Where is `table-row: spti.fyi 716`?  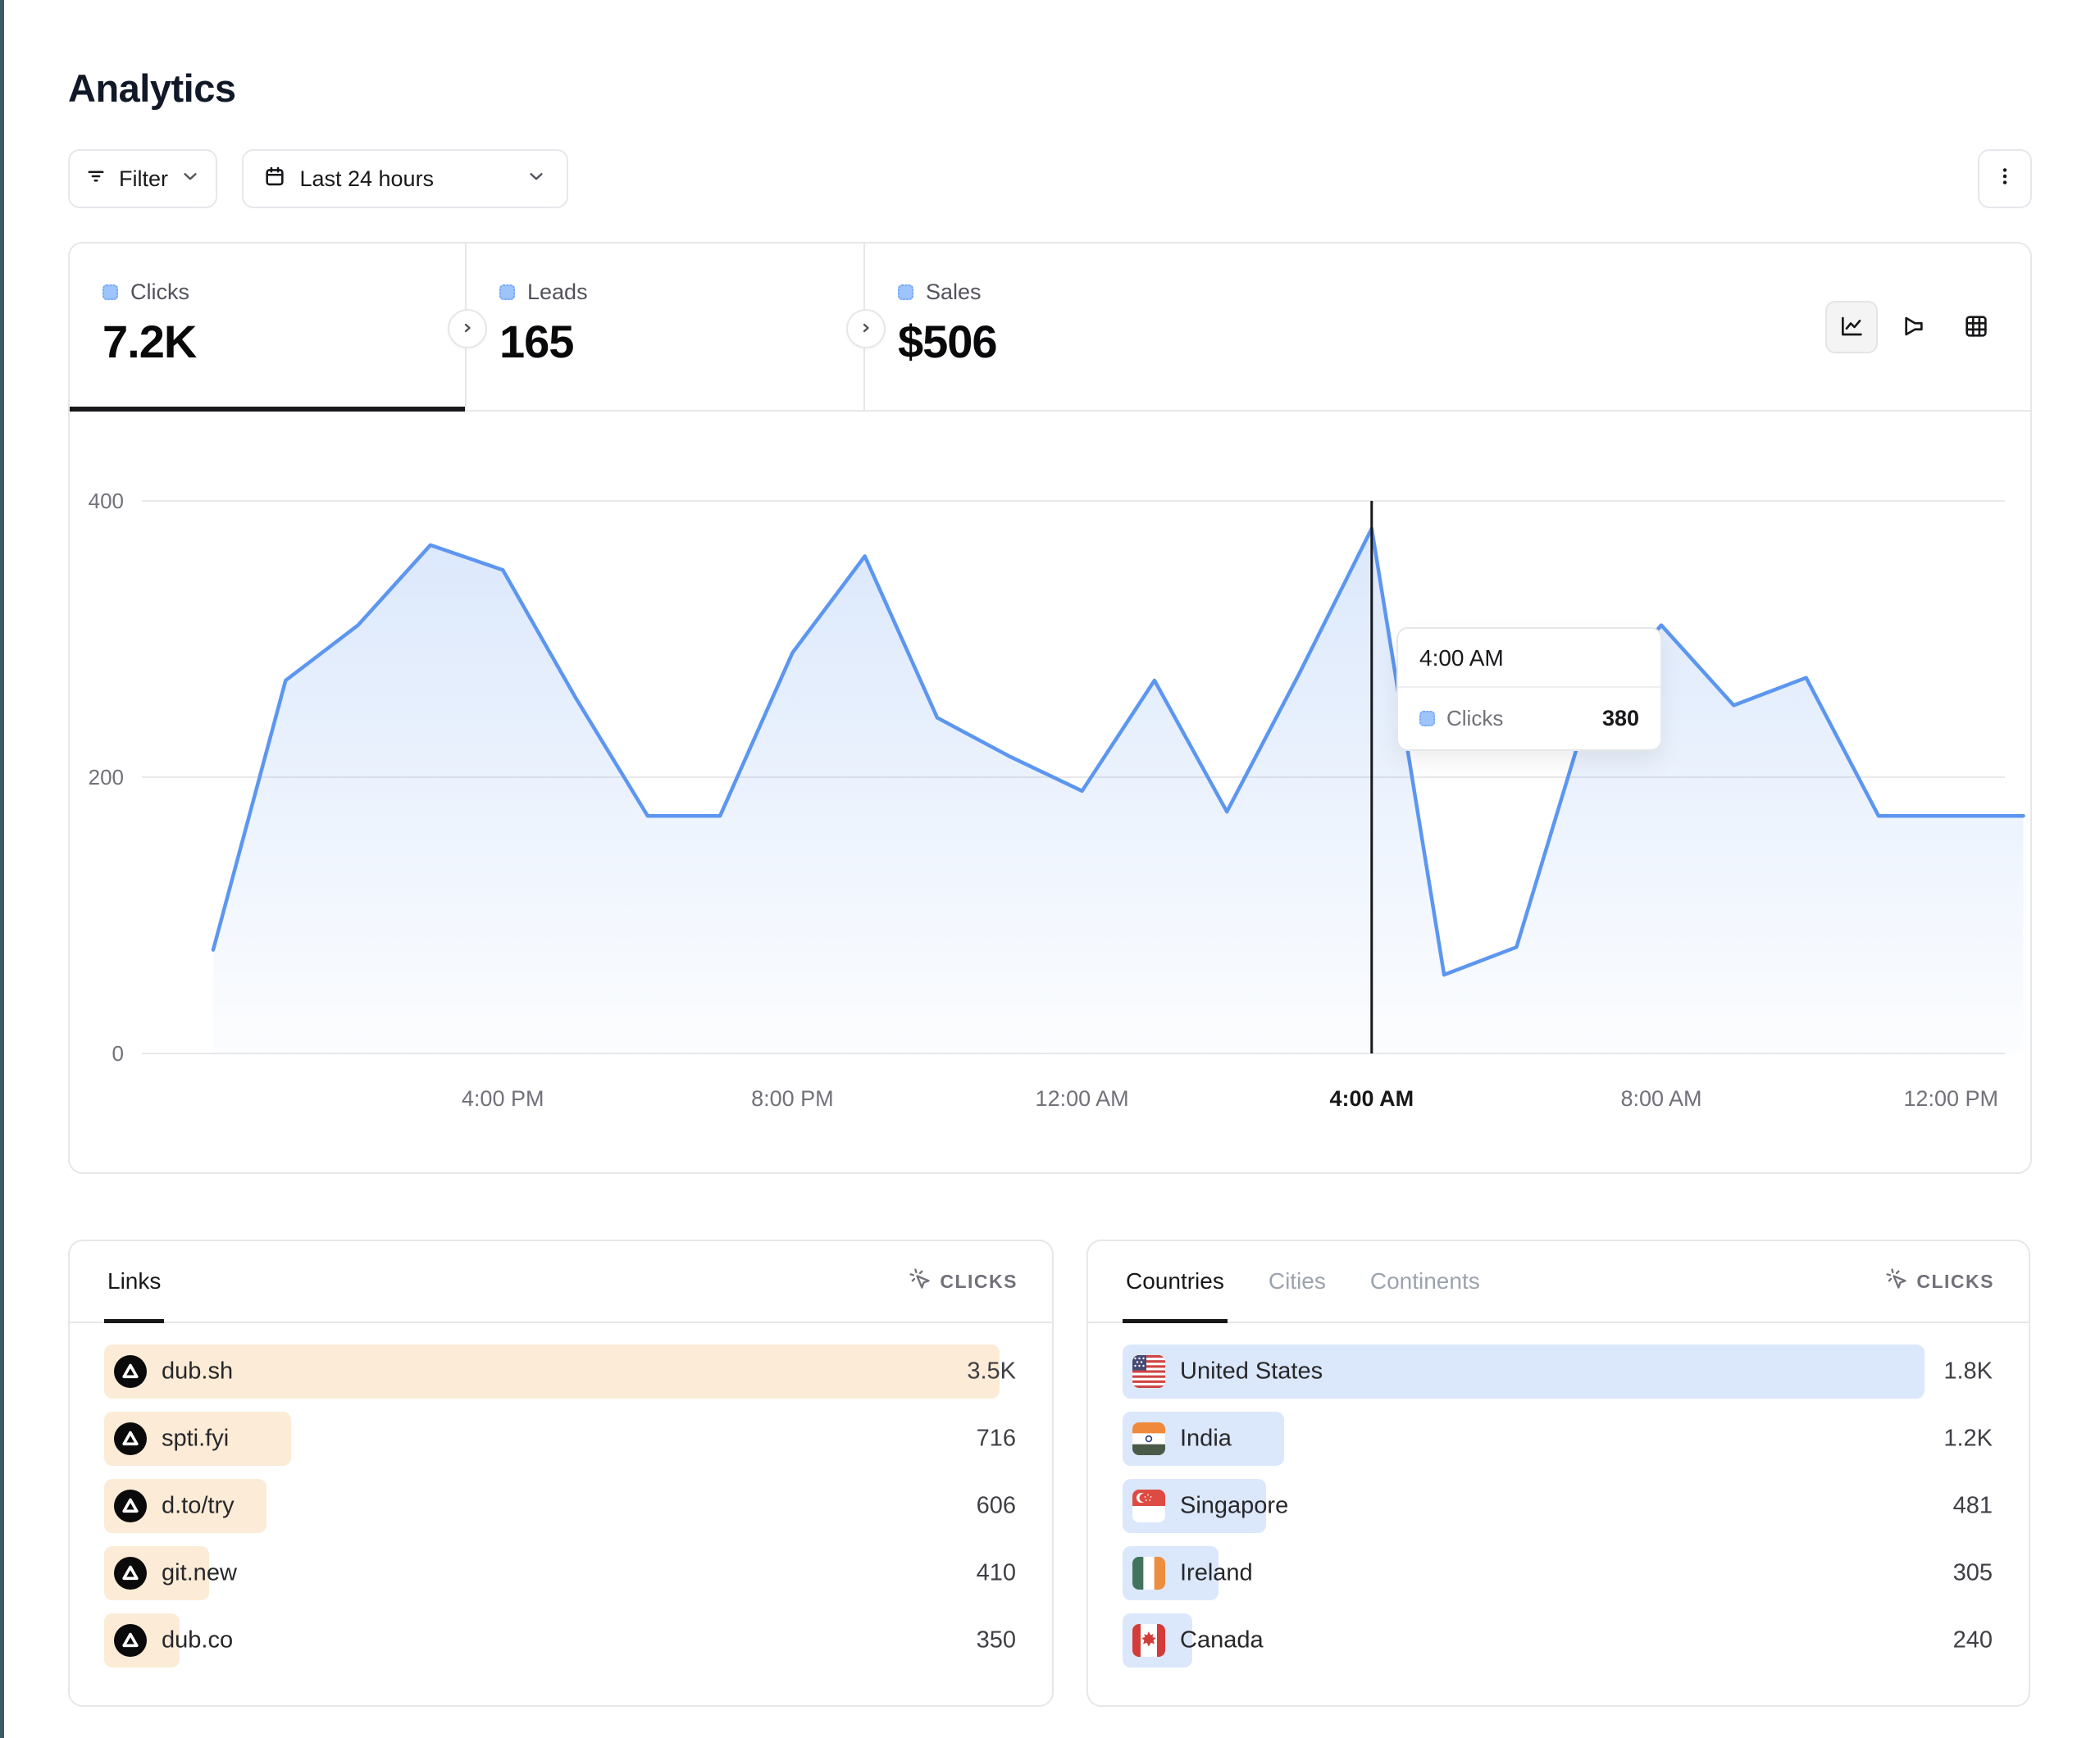 table-row: spti.fyi 716 is located at coordinates (561, 1439).